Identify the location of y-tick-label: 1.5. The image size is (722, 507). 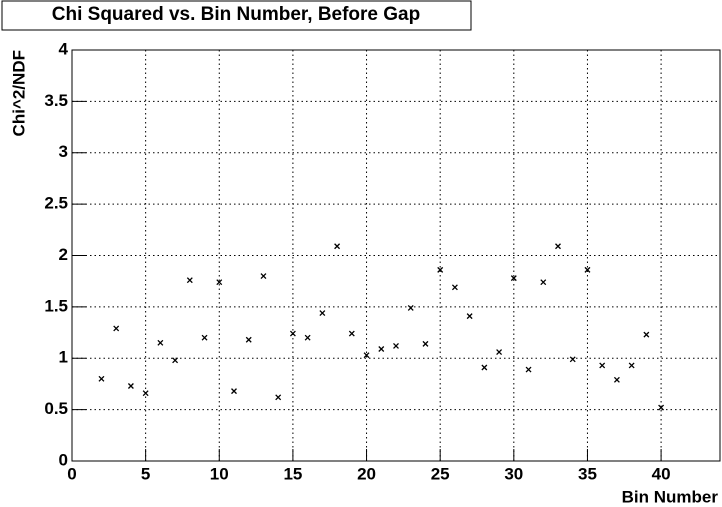
(56, 305).